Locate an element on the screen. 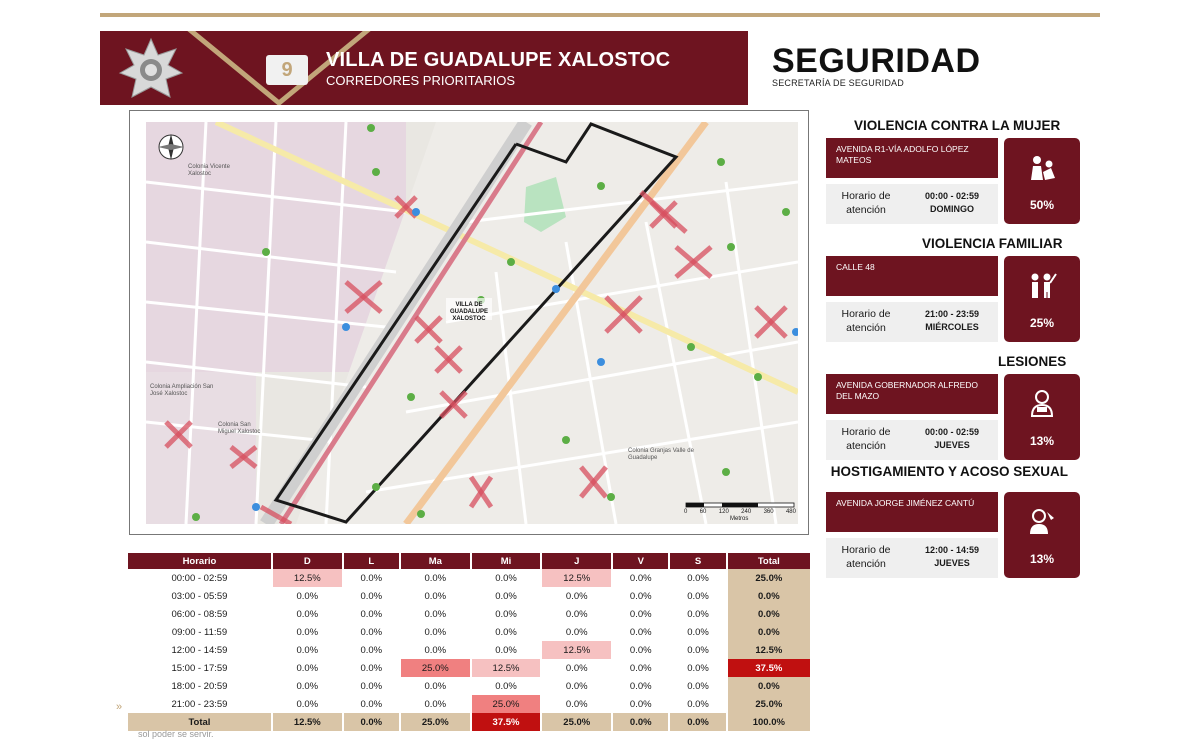 Image resolution: width=1200 pixels, height=740 pixels. card-location: AVENIDA GOBERNADOR ALFREDO DEL MAZO is located at coordinates (912, 394).